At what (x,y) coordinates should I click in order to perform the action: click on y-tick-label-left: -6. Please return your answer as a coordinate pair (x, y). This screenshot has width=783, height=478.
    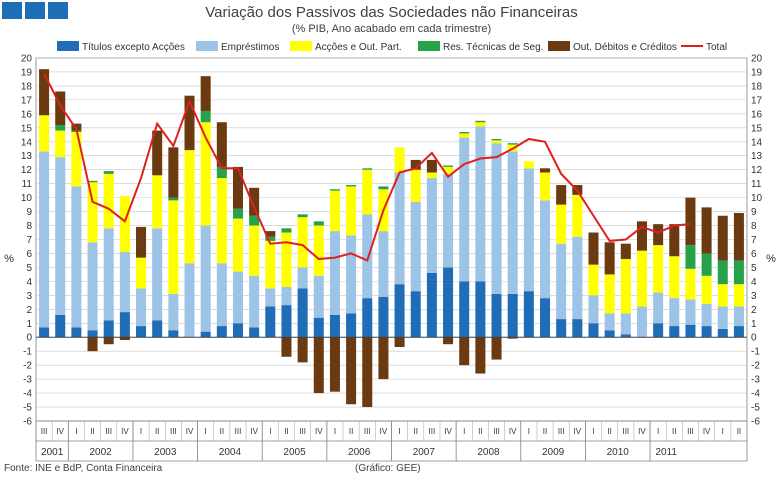
    Looking at the image, I should click on (27, 422).